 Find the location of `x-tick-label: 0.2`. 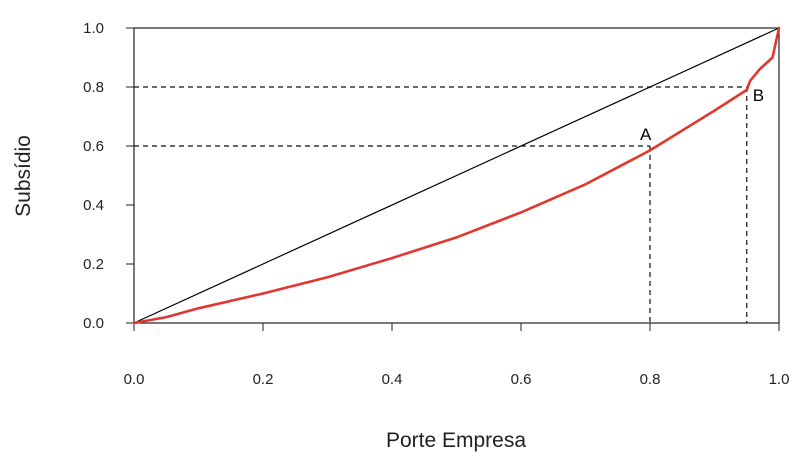

x-tick-label: 0.2 is located at coordinates (263, 379).